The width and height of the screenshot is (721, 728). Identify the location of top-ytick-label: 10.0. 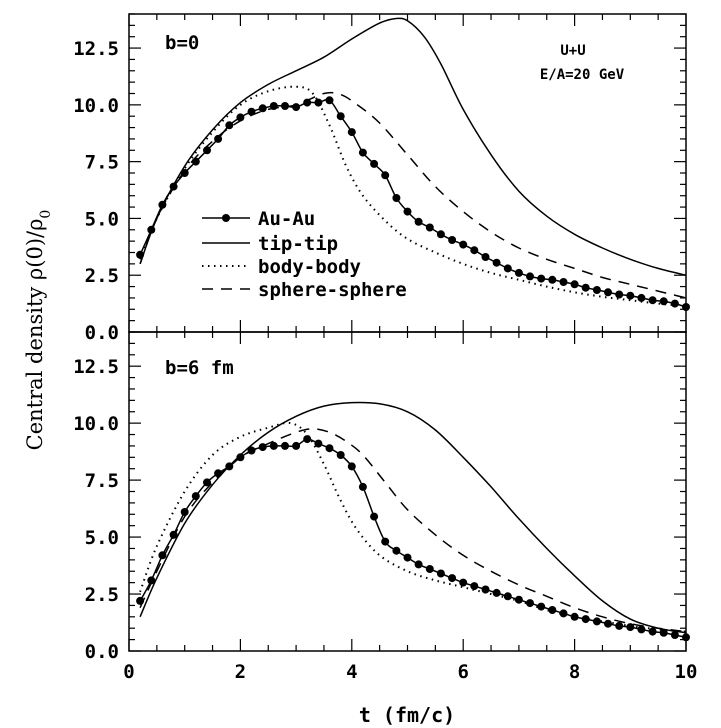
(96, 106).